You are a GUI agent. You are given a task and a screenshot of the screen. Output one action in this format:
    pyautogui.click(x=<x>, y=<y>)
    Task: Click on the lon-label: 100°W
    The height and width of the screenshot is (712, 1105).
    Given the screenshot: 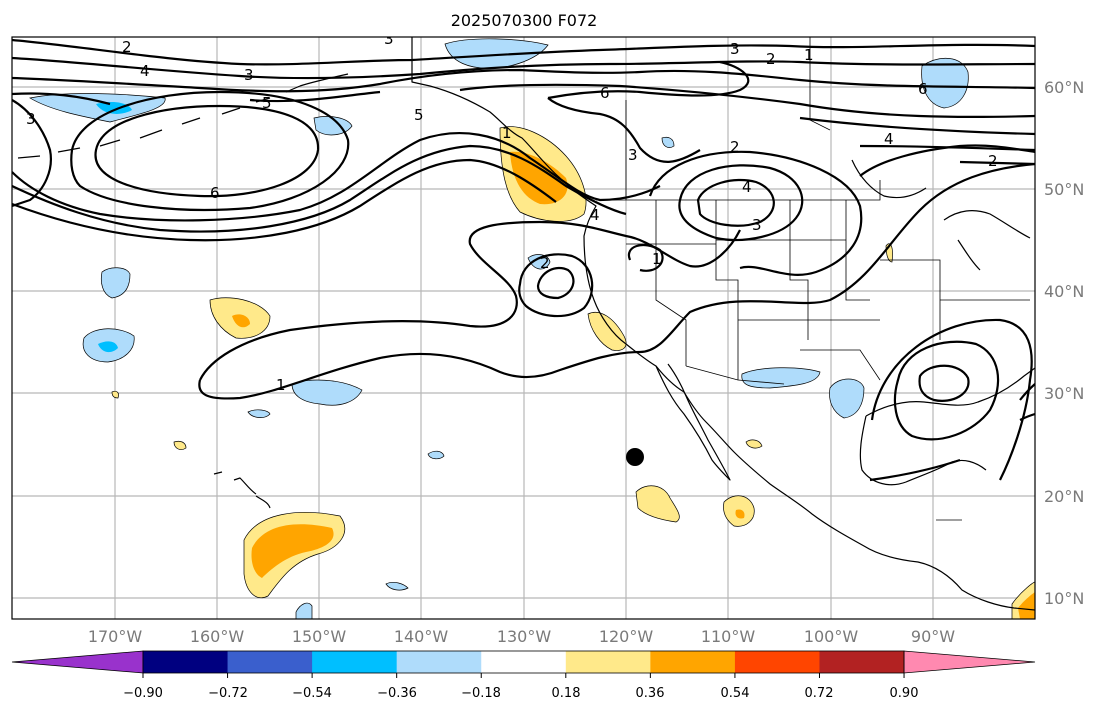 What is the action you would take?
    pyautogui.click(x=831, y=636)
    